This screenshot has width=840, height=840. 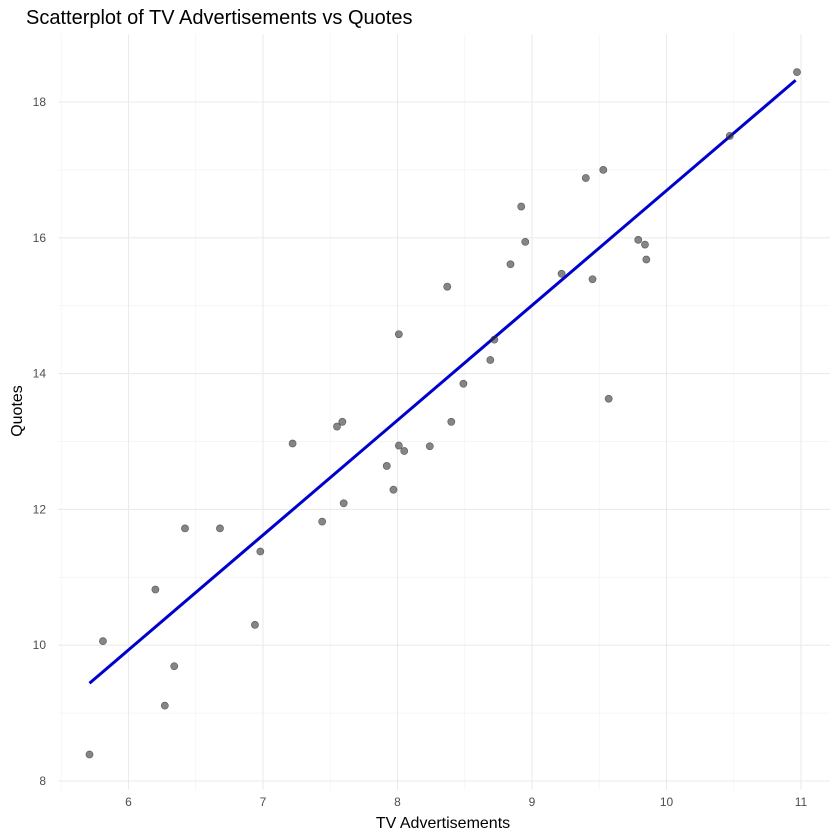 What do you see at coordinates (40, 509) in the screenshot?
I see `y-tick-label: 12` at bounding box center [40, 509].